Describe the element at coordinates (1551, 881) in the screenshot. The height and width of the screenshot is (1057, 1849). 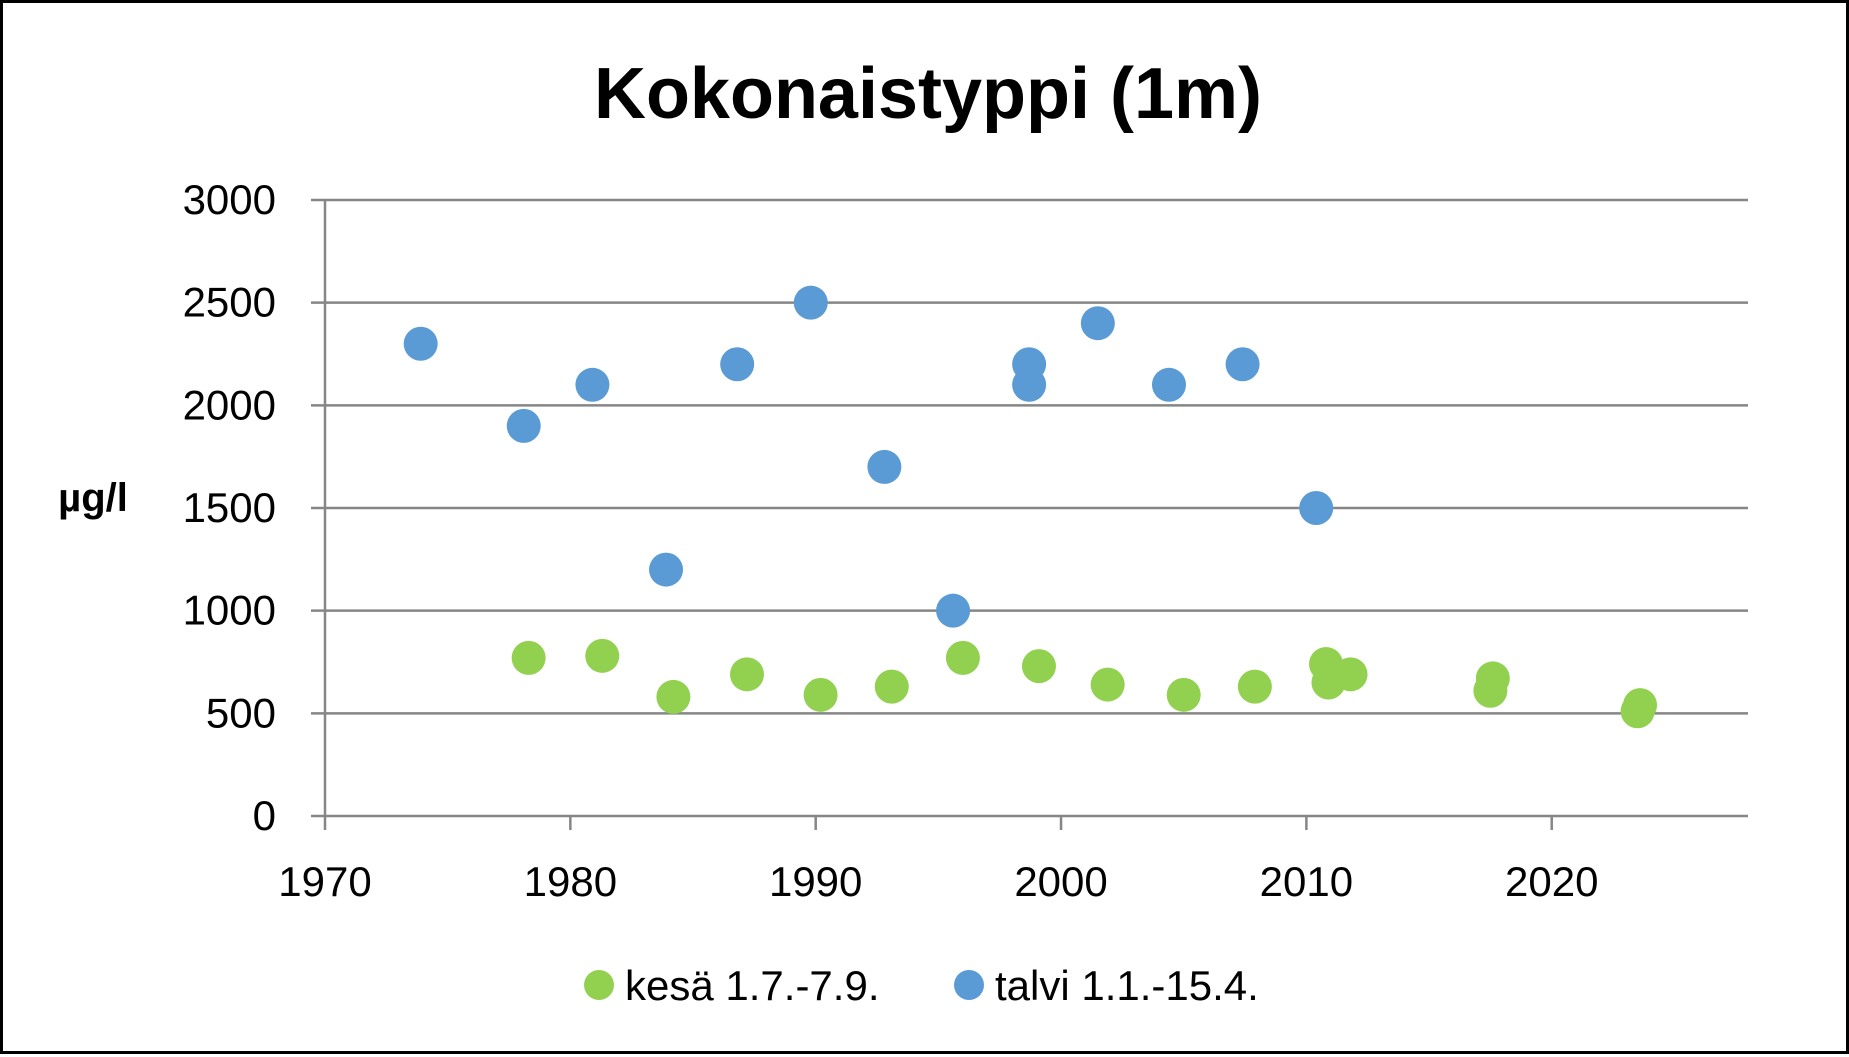
I see `x-tick-label: 2020` at that location.